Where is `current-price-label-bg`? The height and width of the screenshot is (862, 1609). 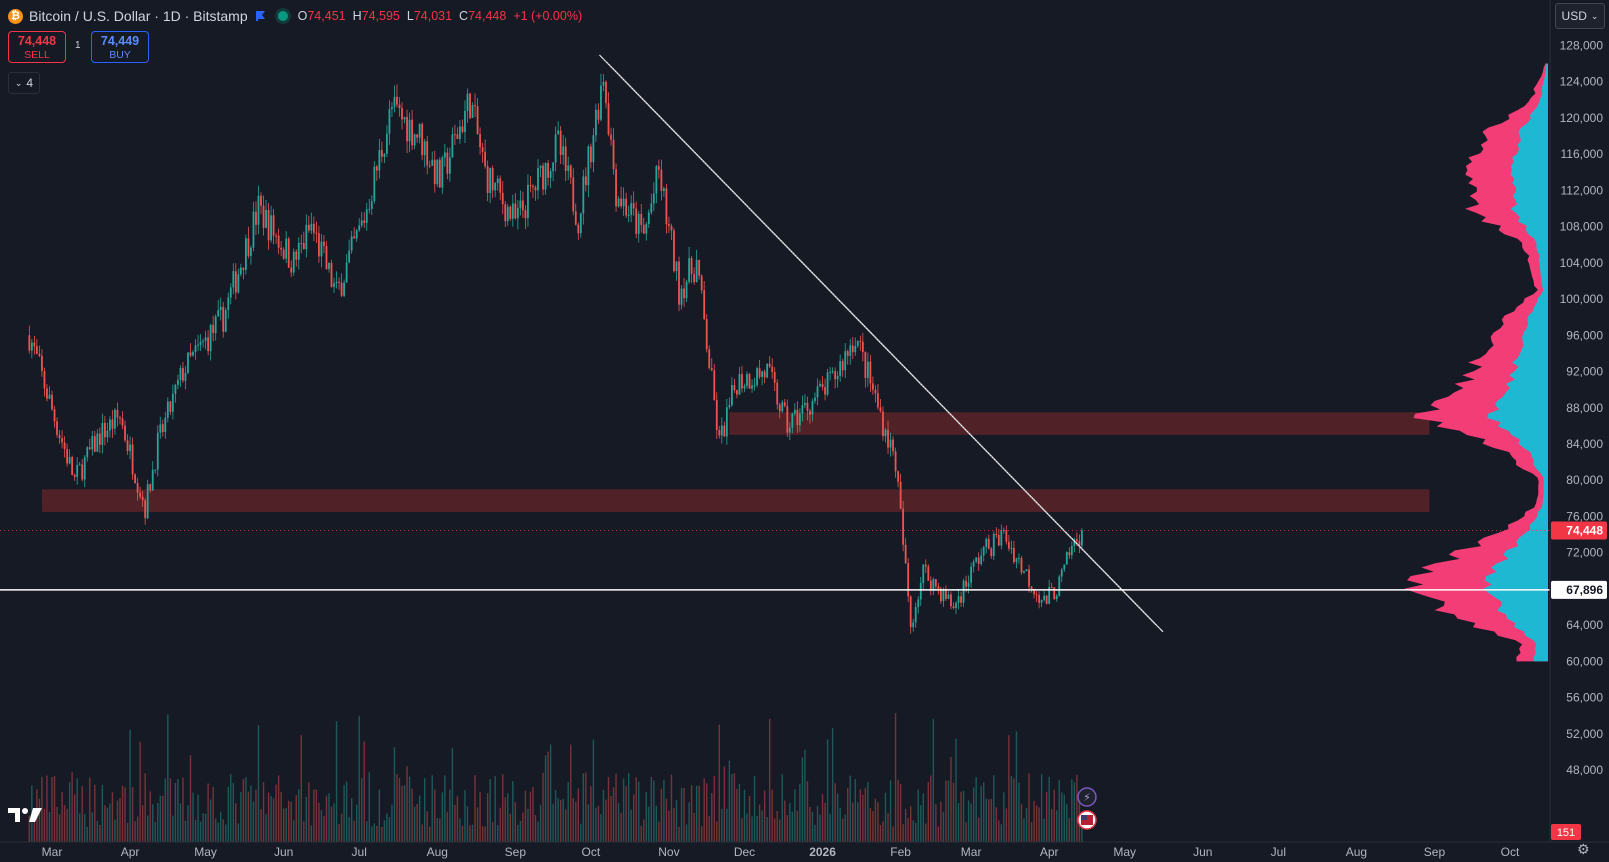 current-price-label-bg is located at coordinates (1579, 530).